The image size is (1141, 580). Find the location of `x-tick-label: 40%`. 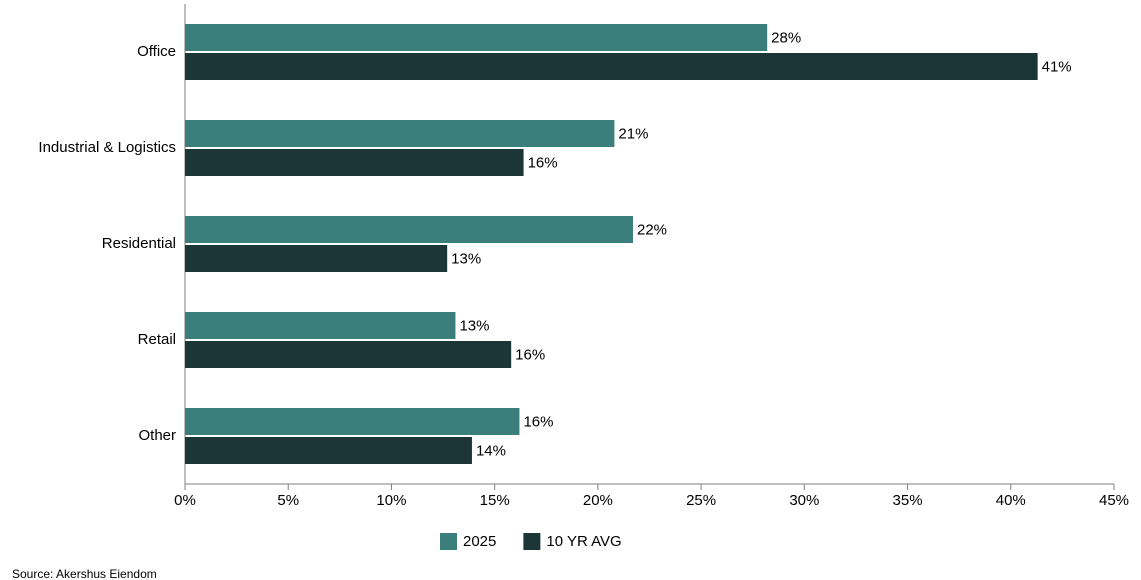

x-tick-label: 40% is located at coordinates (1011, 500).